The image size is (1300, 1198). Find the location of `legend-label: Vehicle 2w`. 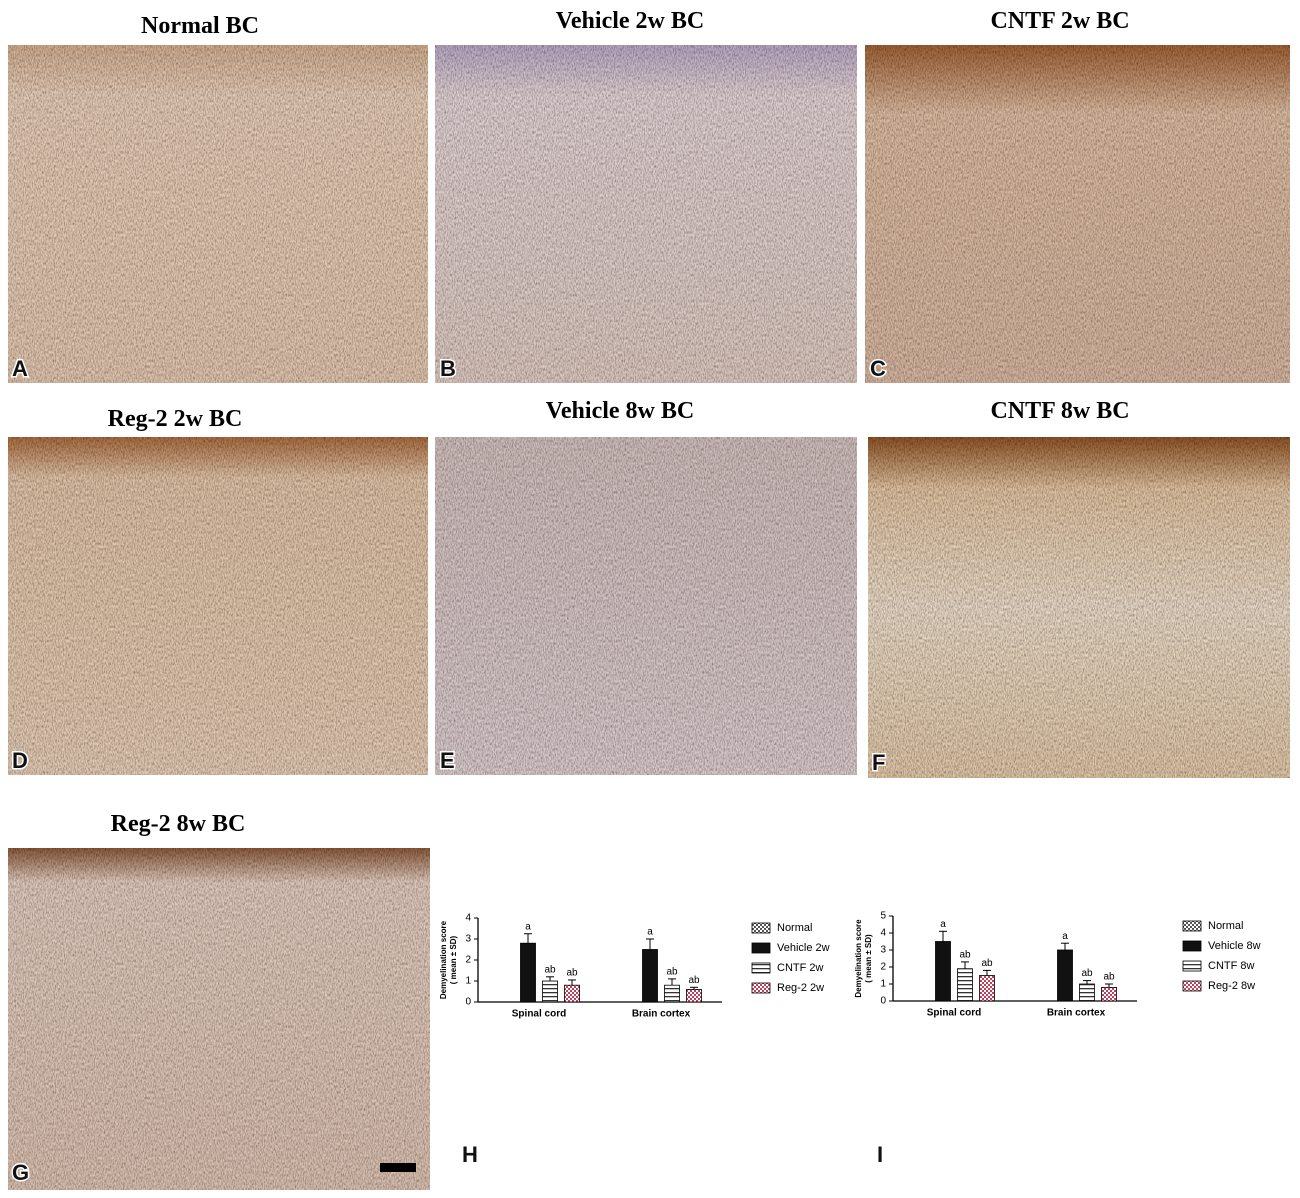

legend-label: Vehicle 2w is located at coordinates (803, 948).